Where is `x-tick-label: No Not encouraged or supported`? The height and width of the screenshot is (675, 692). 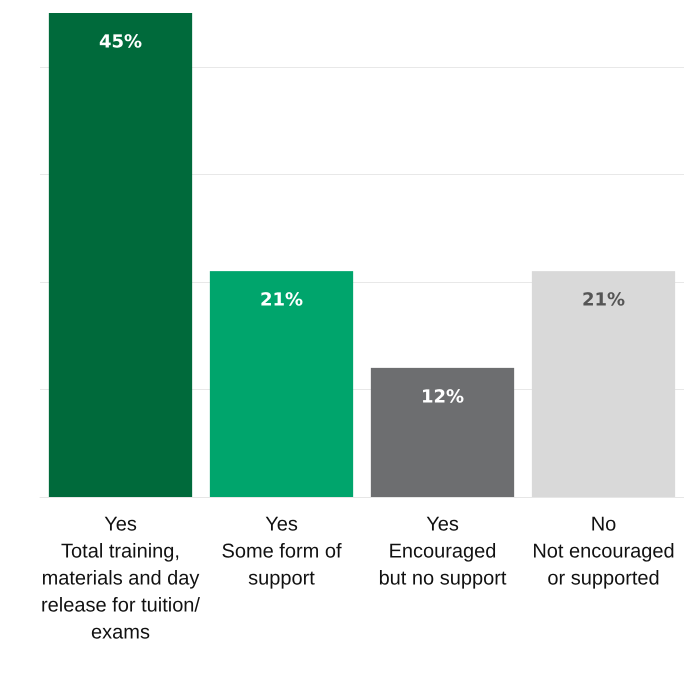 x-tick-label: No Not encouraged or supported is located at coordinates (603, 552).